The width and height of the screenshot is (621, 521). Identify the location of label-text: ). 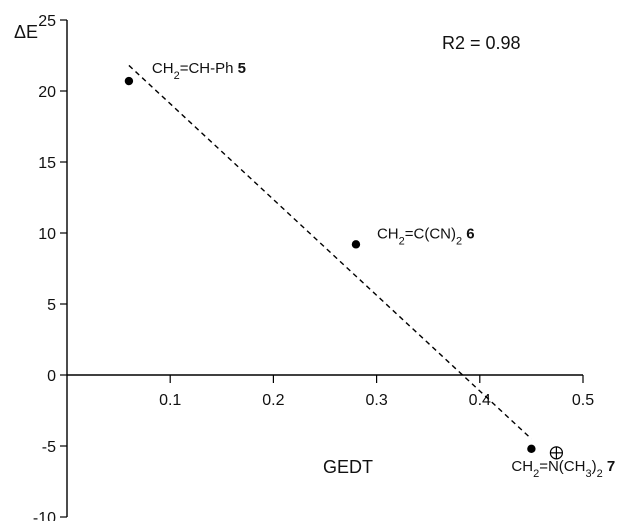
(594, 466).